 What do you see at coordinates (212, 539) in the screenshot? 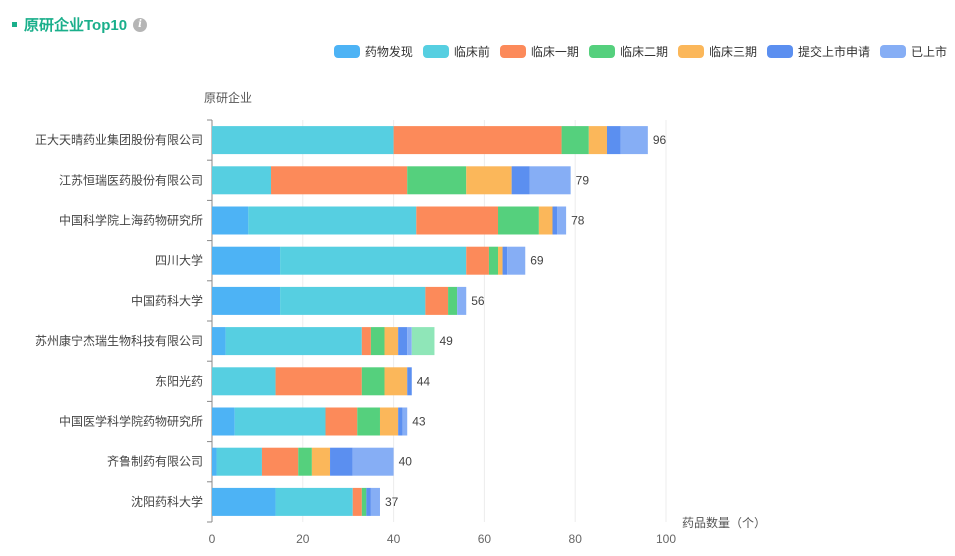
I see `x-tick-label: 0` at bounding box center [212, 539].